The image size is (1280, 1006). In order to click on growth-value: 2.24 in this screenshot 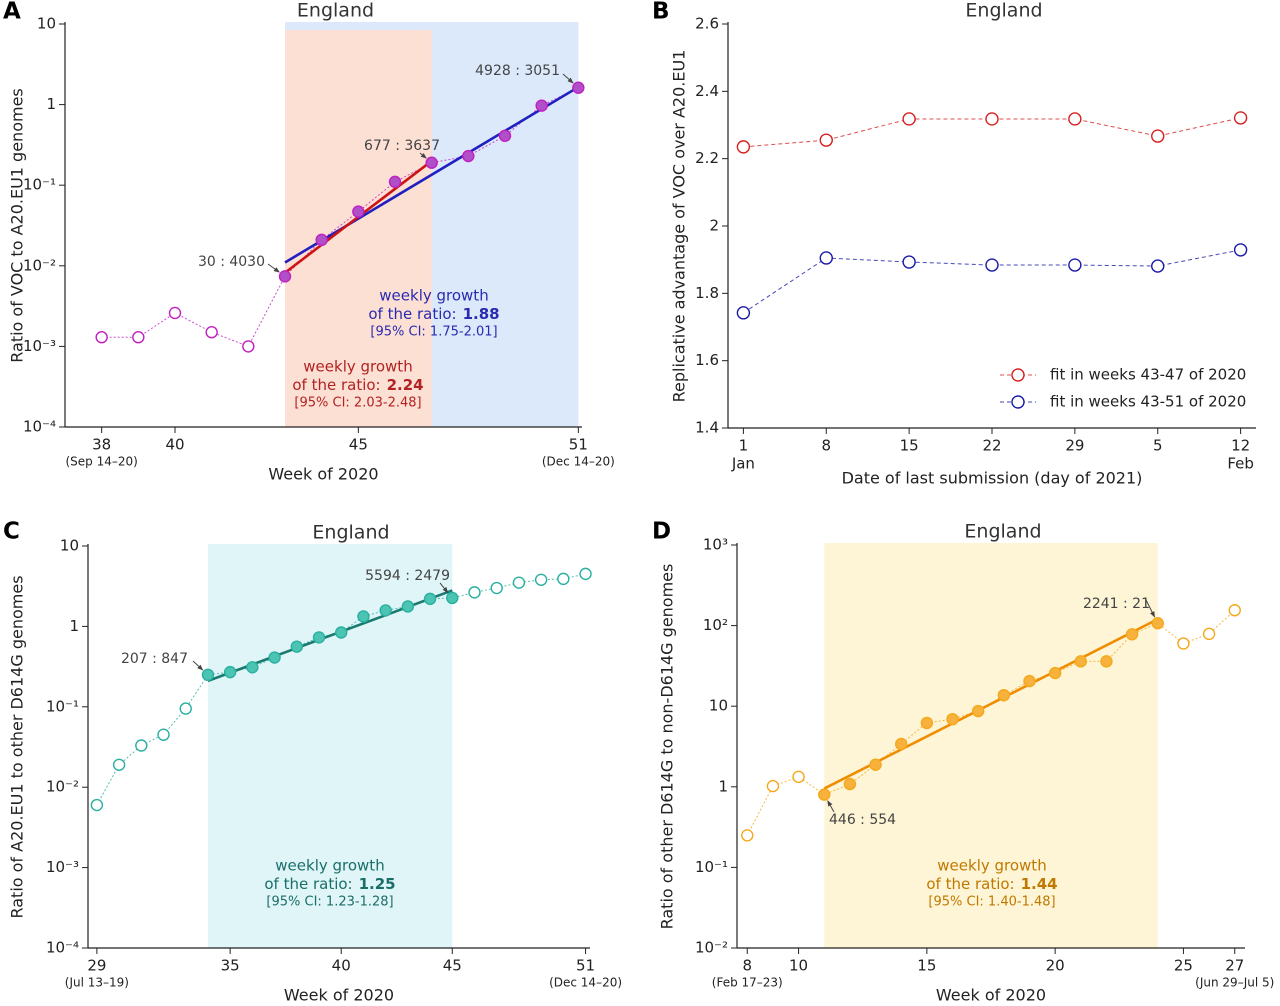, I will do `click(405, 385)`.